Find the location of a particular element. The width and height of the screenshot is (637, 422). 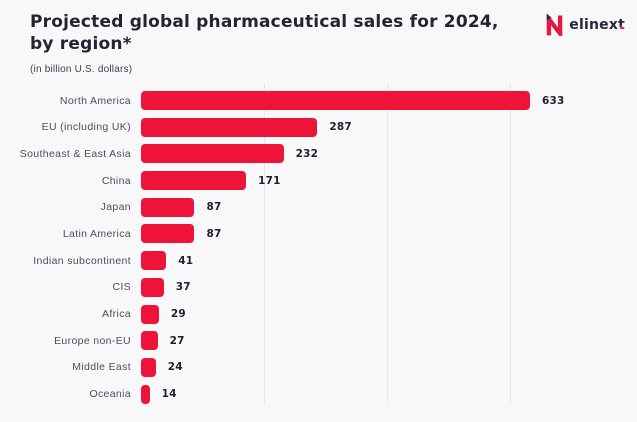

chart-row: North America 633 is located at coordinates (318, 100).